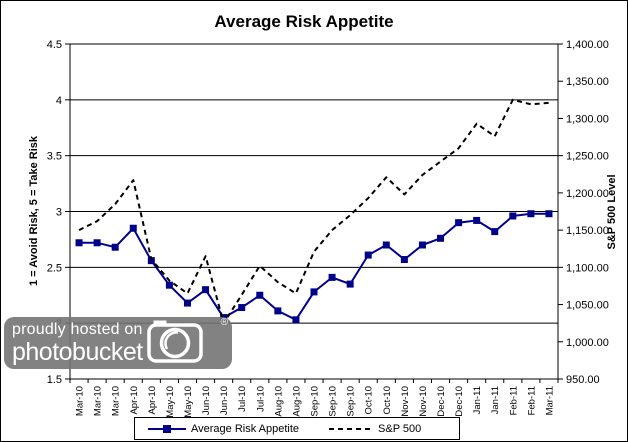 Image resolution: width=628 pixels, height=442 pixels. Describe the element at coordinates (77, 329) in the screenshot. I see `watermark-tagline: proudly hosted on` at that location.